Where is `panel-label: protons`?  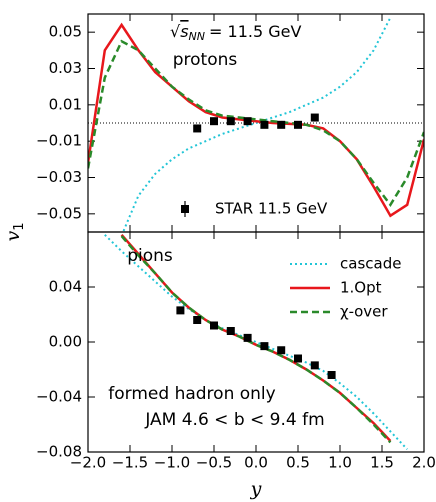 panel-label: protons is located at coordinates (205, 60).